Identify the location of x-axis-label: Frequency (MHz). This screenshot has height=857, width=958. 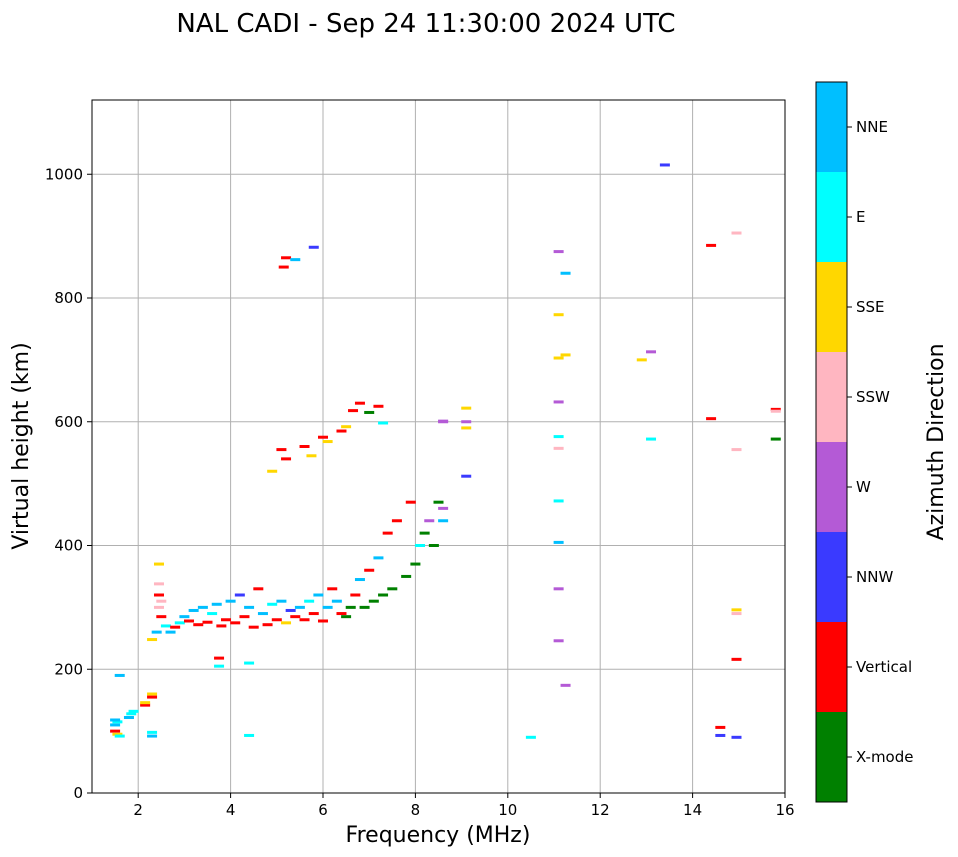
(438, 835).